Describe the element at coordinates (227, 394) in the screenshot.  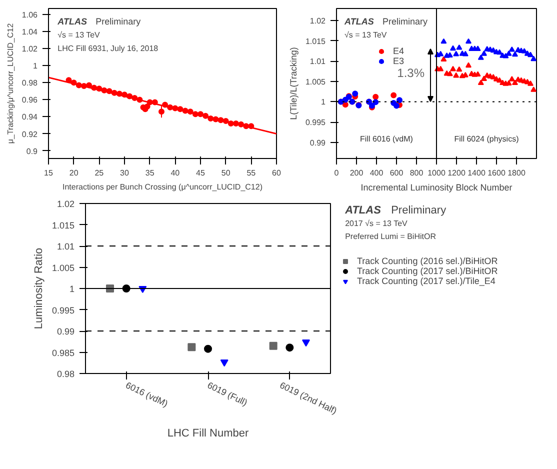
I see `x-tick-label: 6019 (Full)` at that location.